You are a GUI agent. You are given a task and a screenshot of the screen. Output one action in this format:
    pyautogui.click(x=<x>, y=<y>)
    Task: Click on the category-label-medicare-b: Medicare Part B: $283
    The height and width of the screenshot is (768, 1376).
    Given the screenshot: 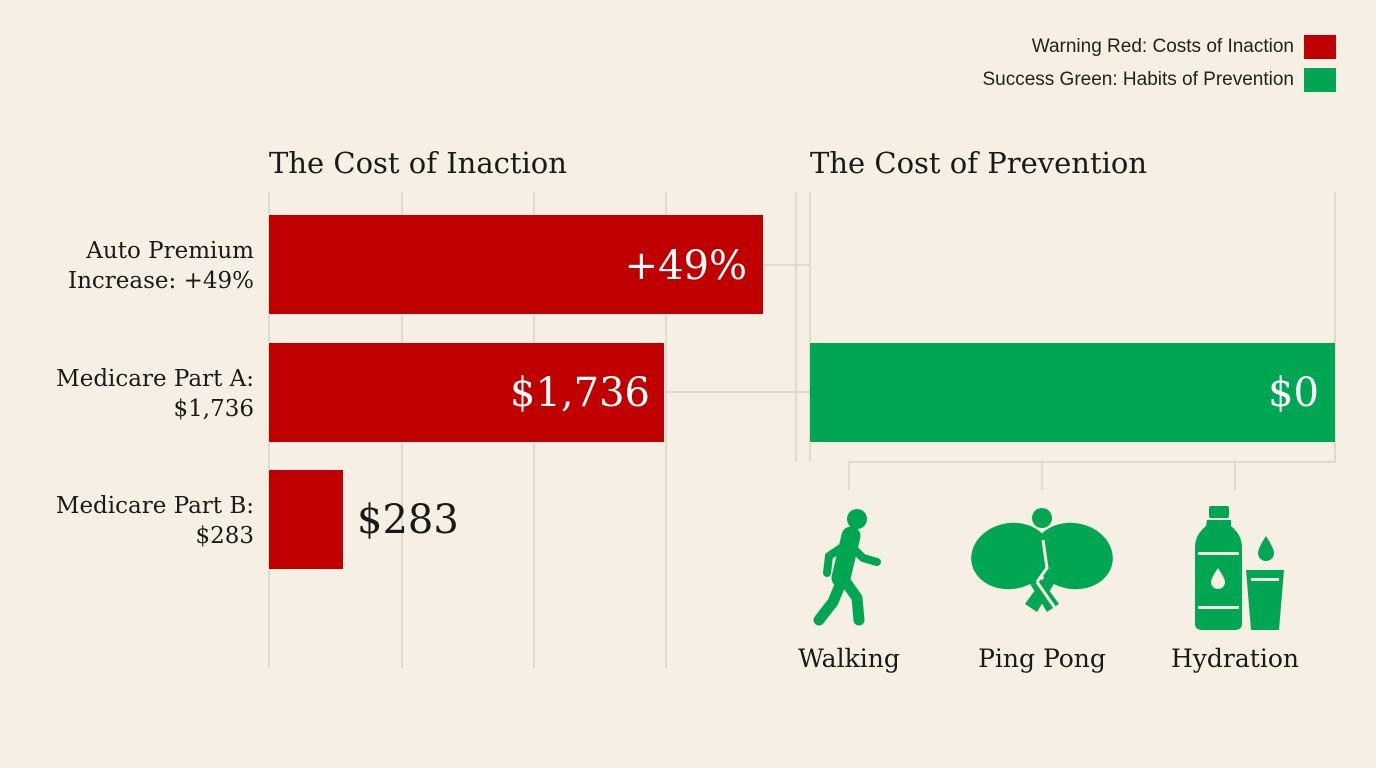 What is the action you would take?
    pyautogui.click(x=155, y=521)
    